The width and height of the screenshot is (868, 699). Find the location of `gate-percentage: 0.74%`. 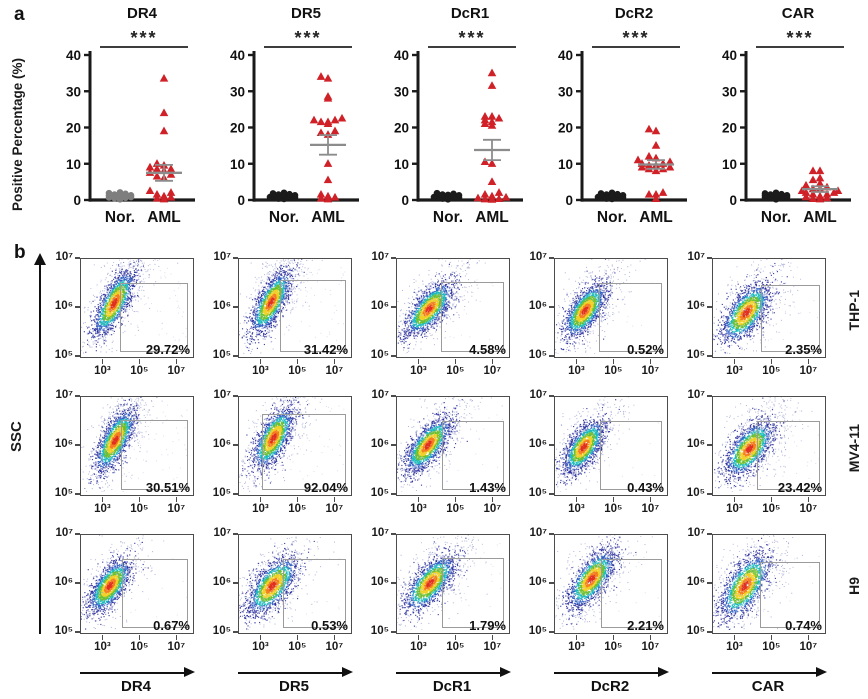

gate-percentage: 0.74% is located at coordinates (803, 625).